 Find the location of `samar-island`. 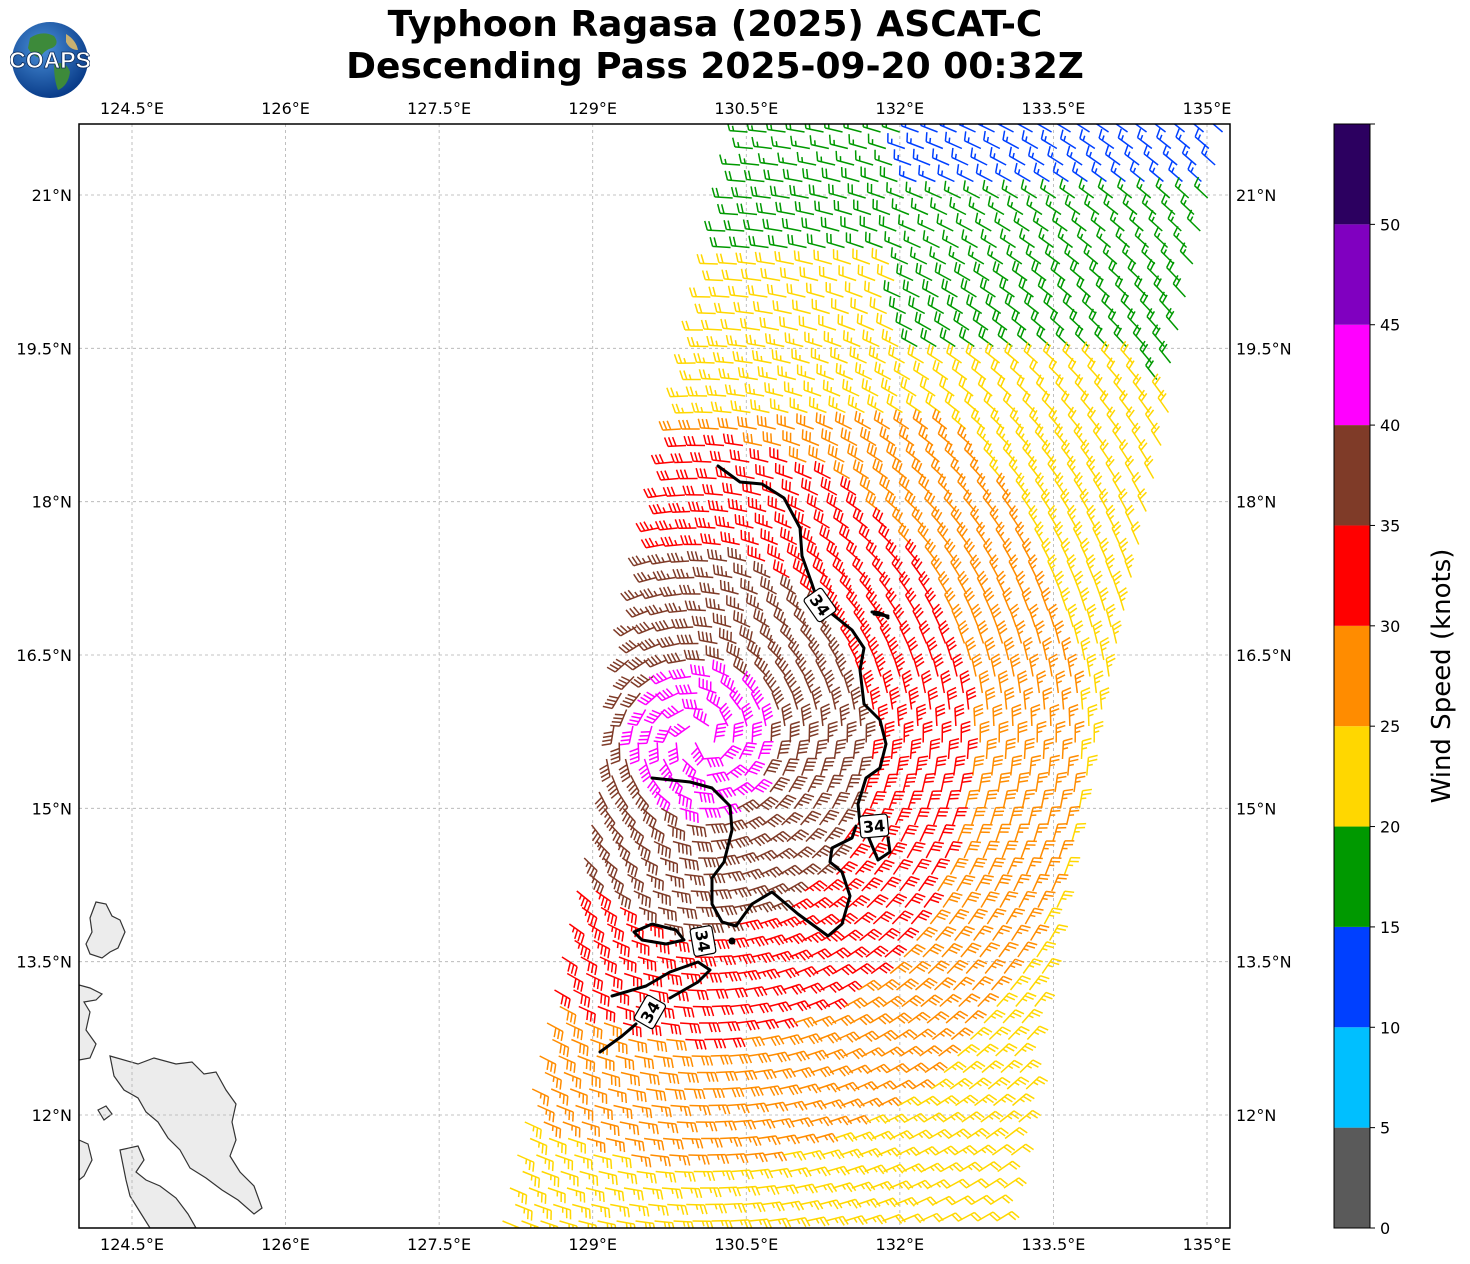

samar-island is located at coordinates (186, 1135).